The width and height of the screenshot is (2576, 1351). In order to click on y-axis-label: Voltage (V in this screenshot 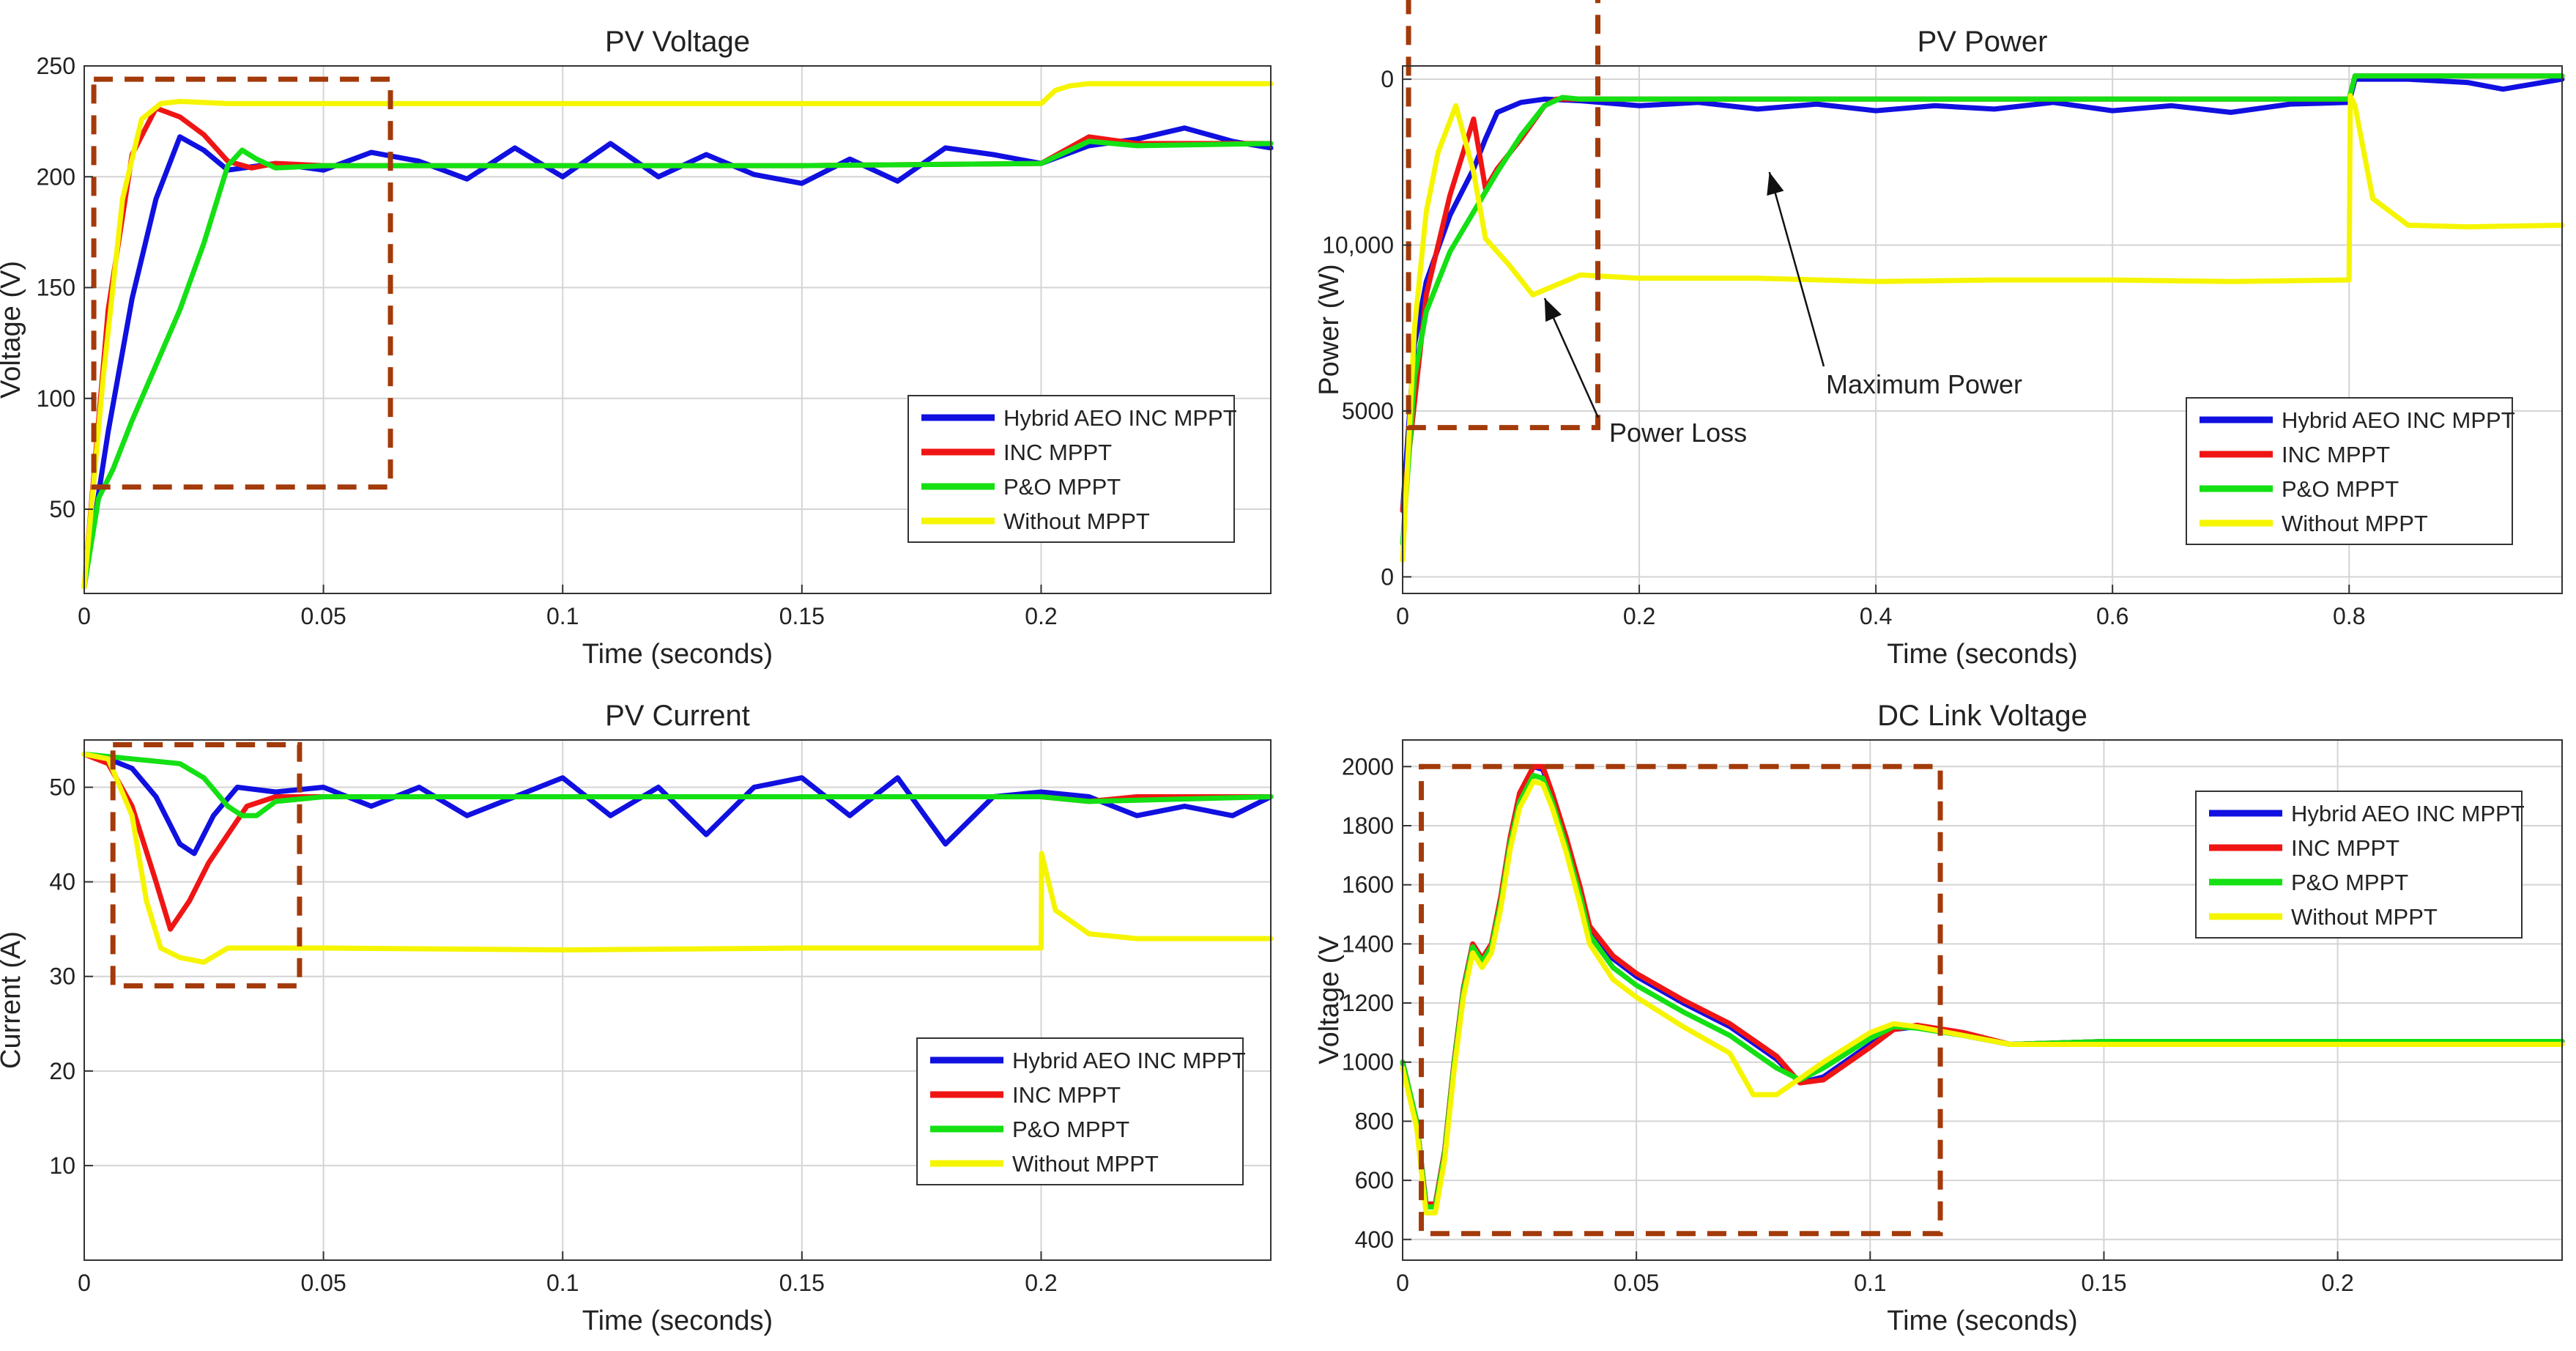, I will do `click(1329, 1000)`.